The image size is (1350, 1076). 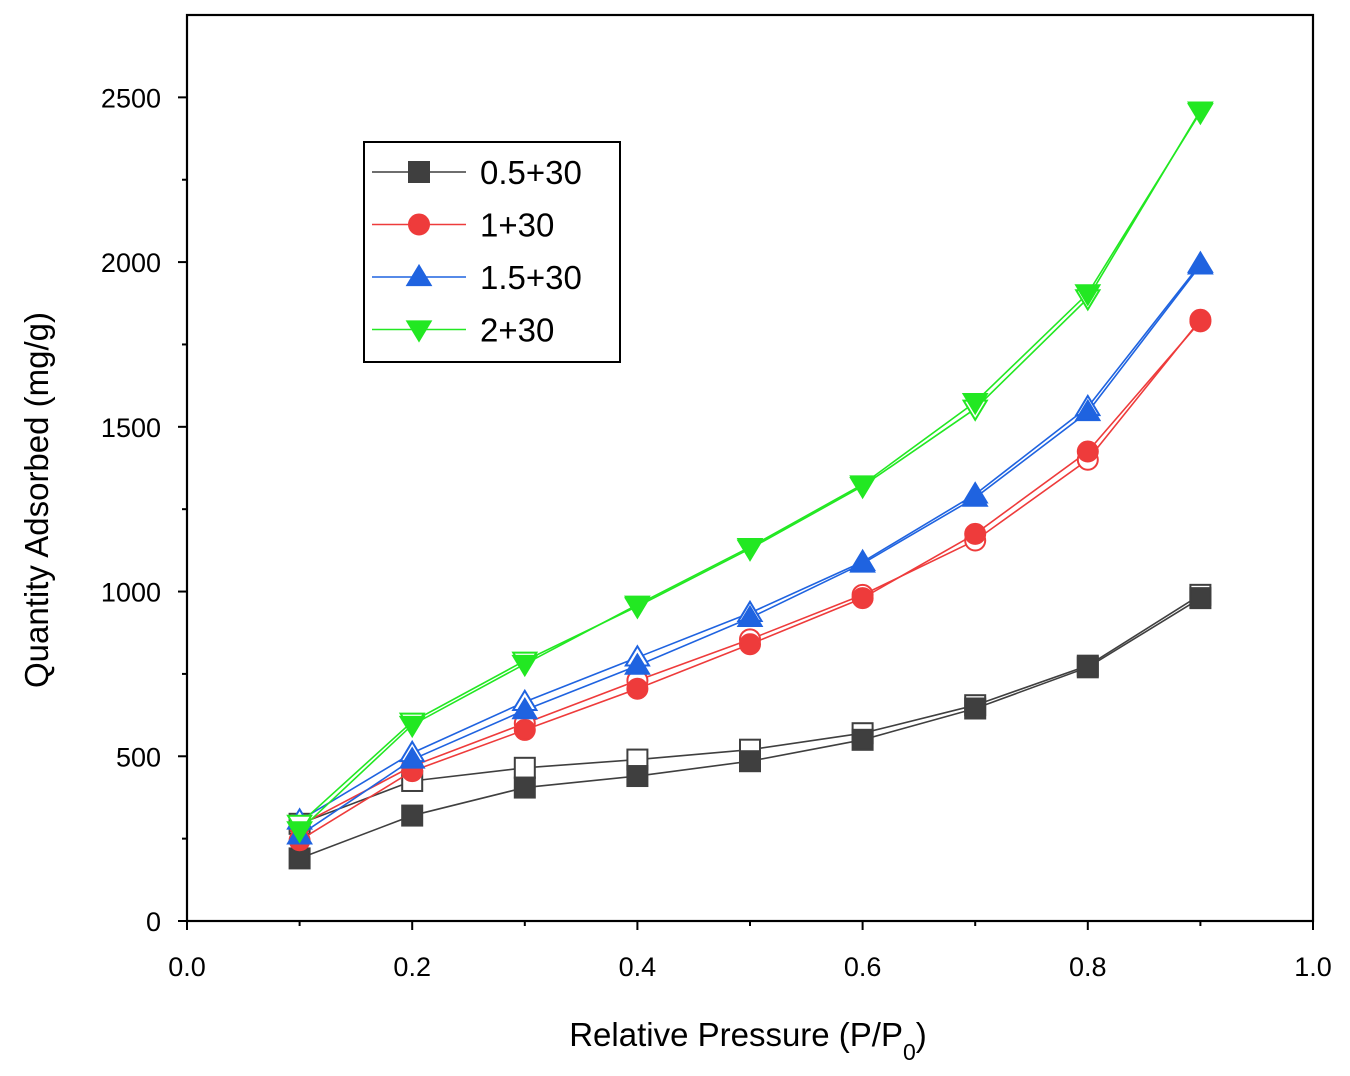 What do you see at coordinates (131, 98) in the screenshot?
I see `y-tick-label: 2500` at bounding box center [131, 98].